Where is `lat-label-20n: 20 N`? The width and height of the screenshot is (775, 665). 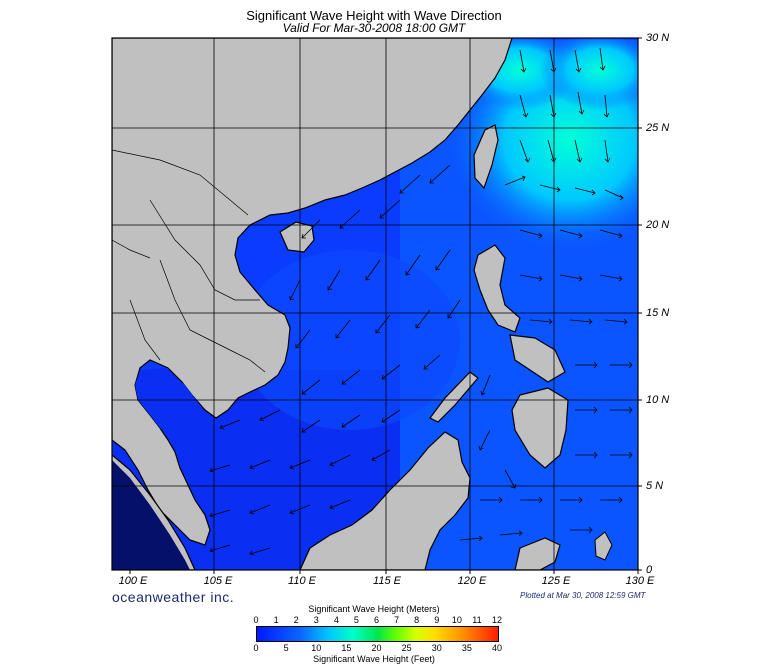
lat-label-20n: 20 N is located at coordinates (658, 225).